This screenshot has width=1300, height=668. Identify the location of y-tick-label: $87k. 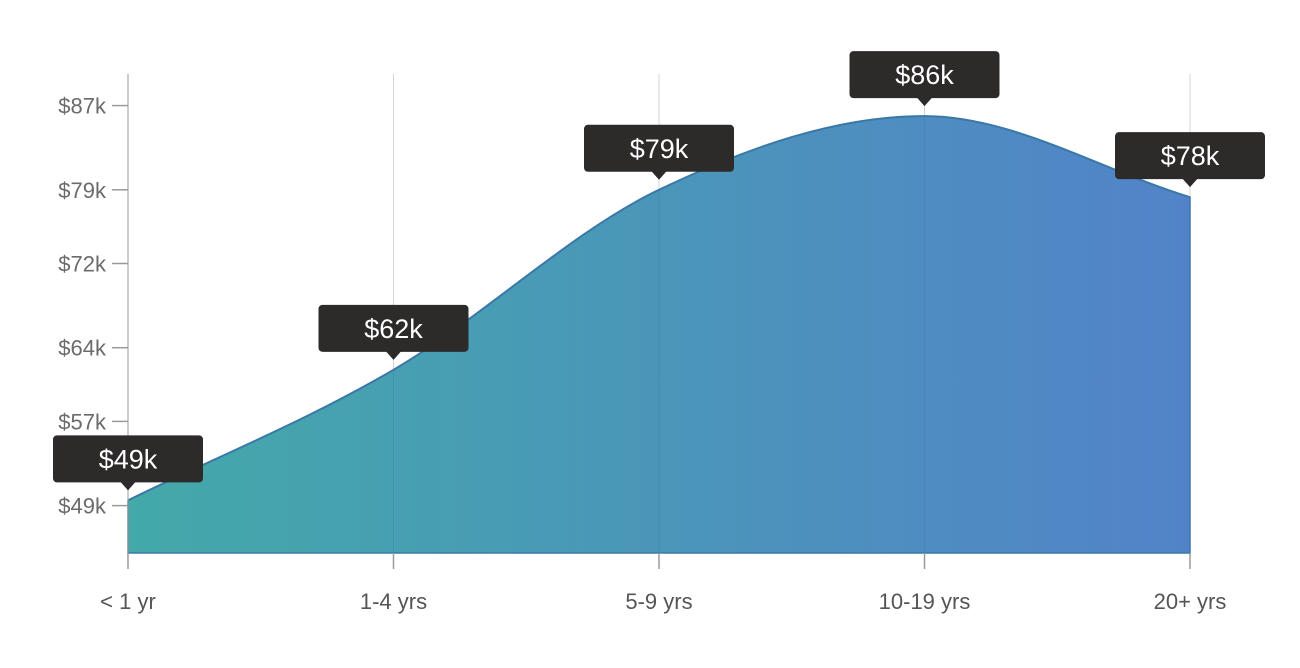
(82, 106).